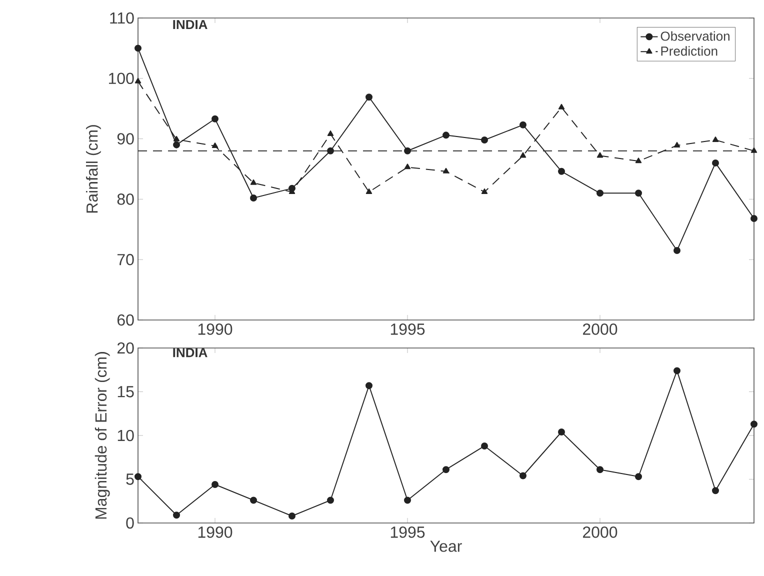 This screenshot has width=764, height=576. What do you see at coordinates (125, 199) in the screenshot?
I see `y-tick-label: 80` at bounding box center [125, 199].